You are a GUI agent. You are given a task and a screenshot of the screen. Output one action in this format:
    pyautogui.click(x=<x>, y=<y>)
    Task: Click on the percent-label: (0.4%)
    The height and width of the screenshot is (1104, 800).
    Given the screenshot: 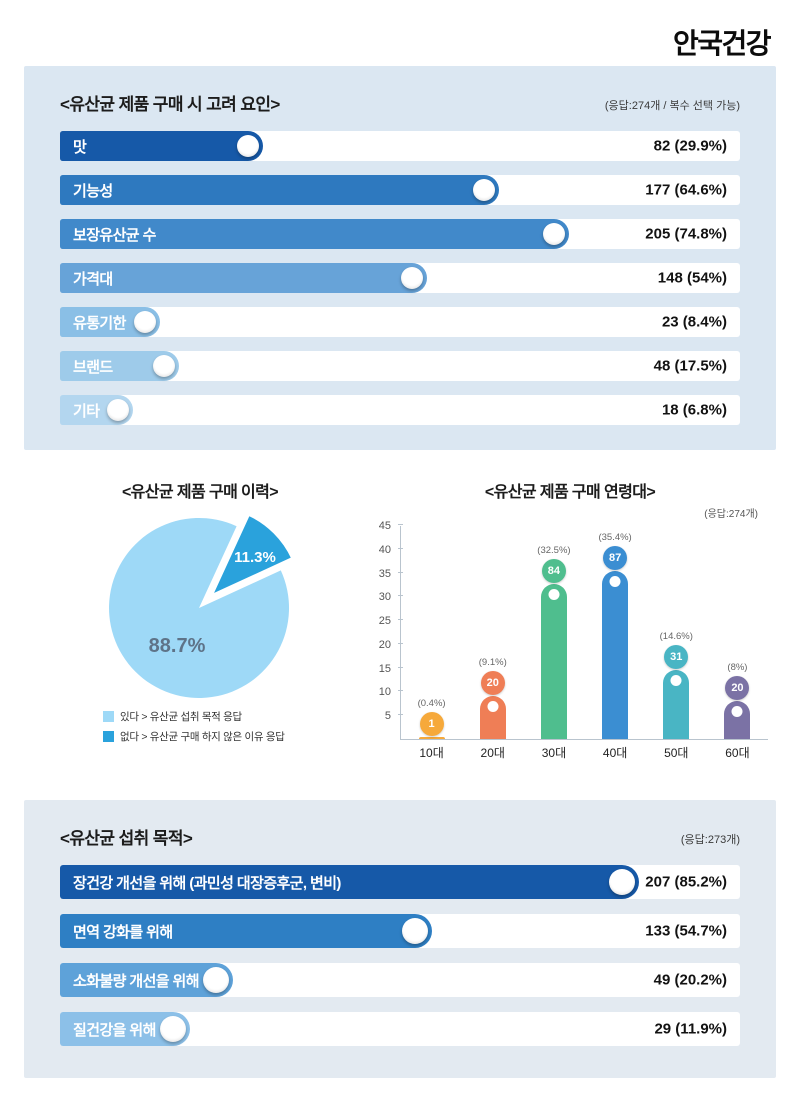 What is the action you would take?
    pyautogui.click(x=431, y=704)
    